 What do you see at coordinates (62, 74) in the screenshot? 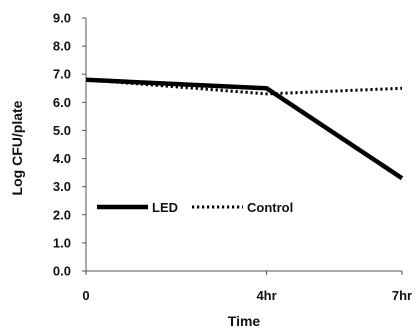
I see `y-tick-label: 7.0` at bounding box center [62, 74].